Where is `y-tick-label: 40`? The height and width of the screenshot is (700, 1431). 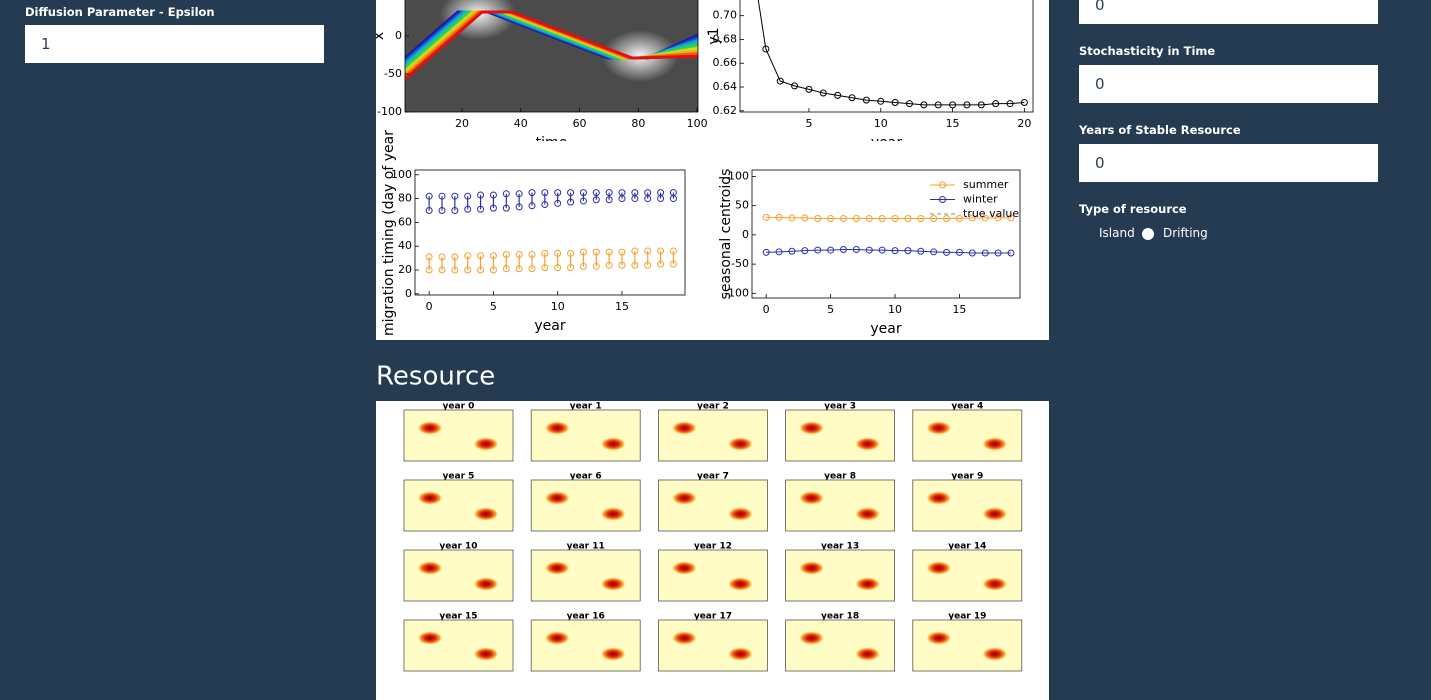
y-tick-label: 40 is located at coordinates (405, 245).